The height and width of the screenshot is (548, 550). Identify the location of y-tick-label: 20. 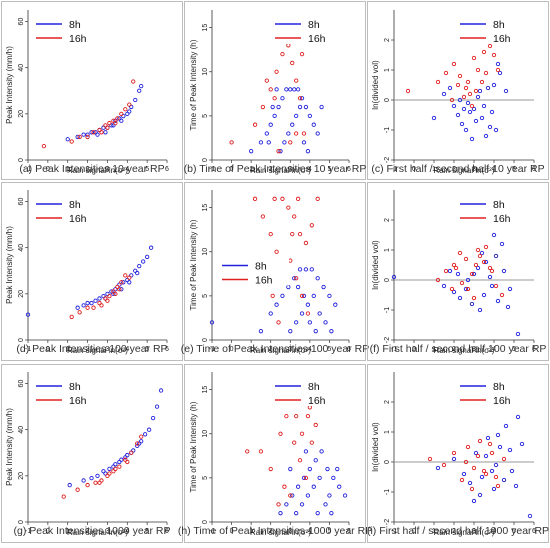
(21, 294).